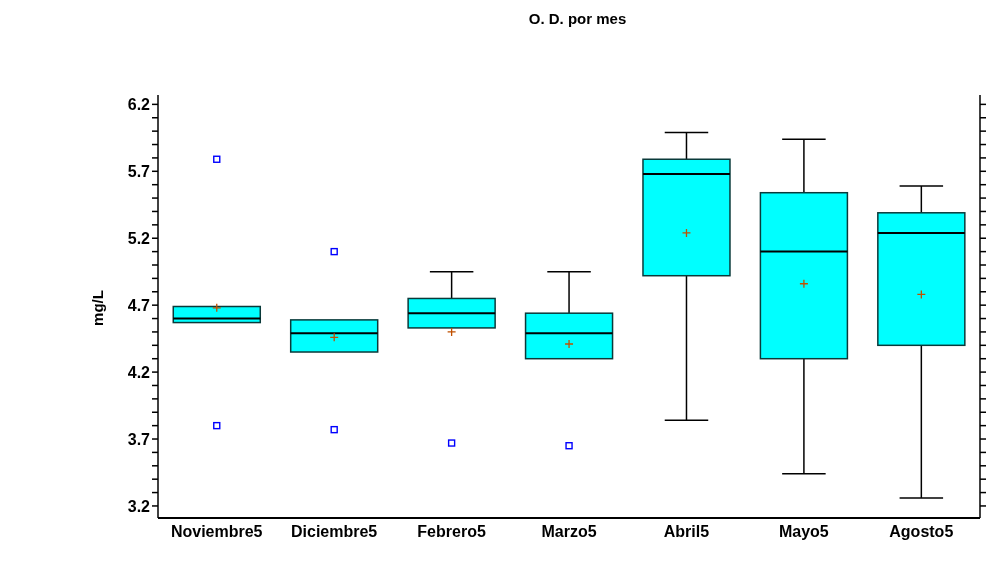  I want to click on chart-title: O. D. por mes, so click(577, 18).